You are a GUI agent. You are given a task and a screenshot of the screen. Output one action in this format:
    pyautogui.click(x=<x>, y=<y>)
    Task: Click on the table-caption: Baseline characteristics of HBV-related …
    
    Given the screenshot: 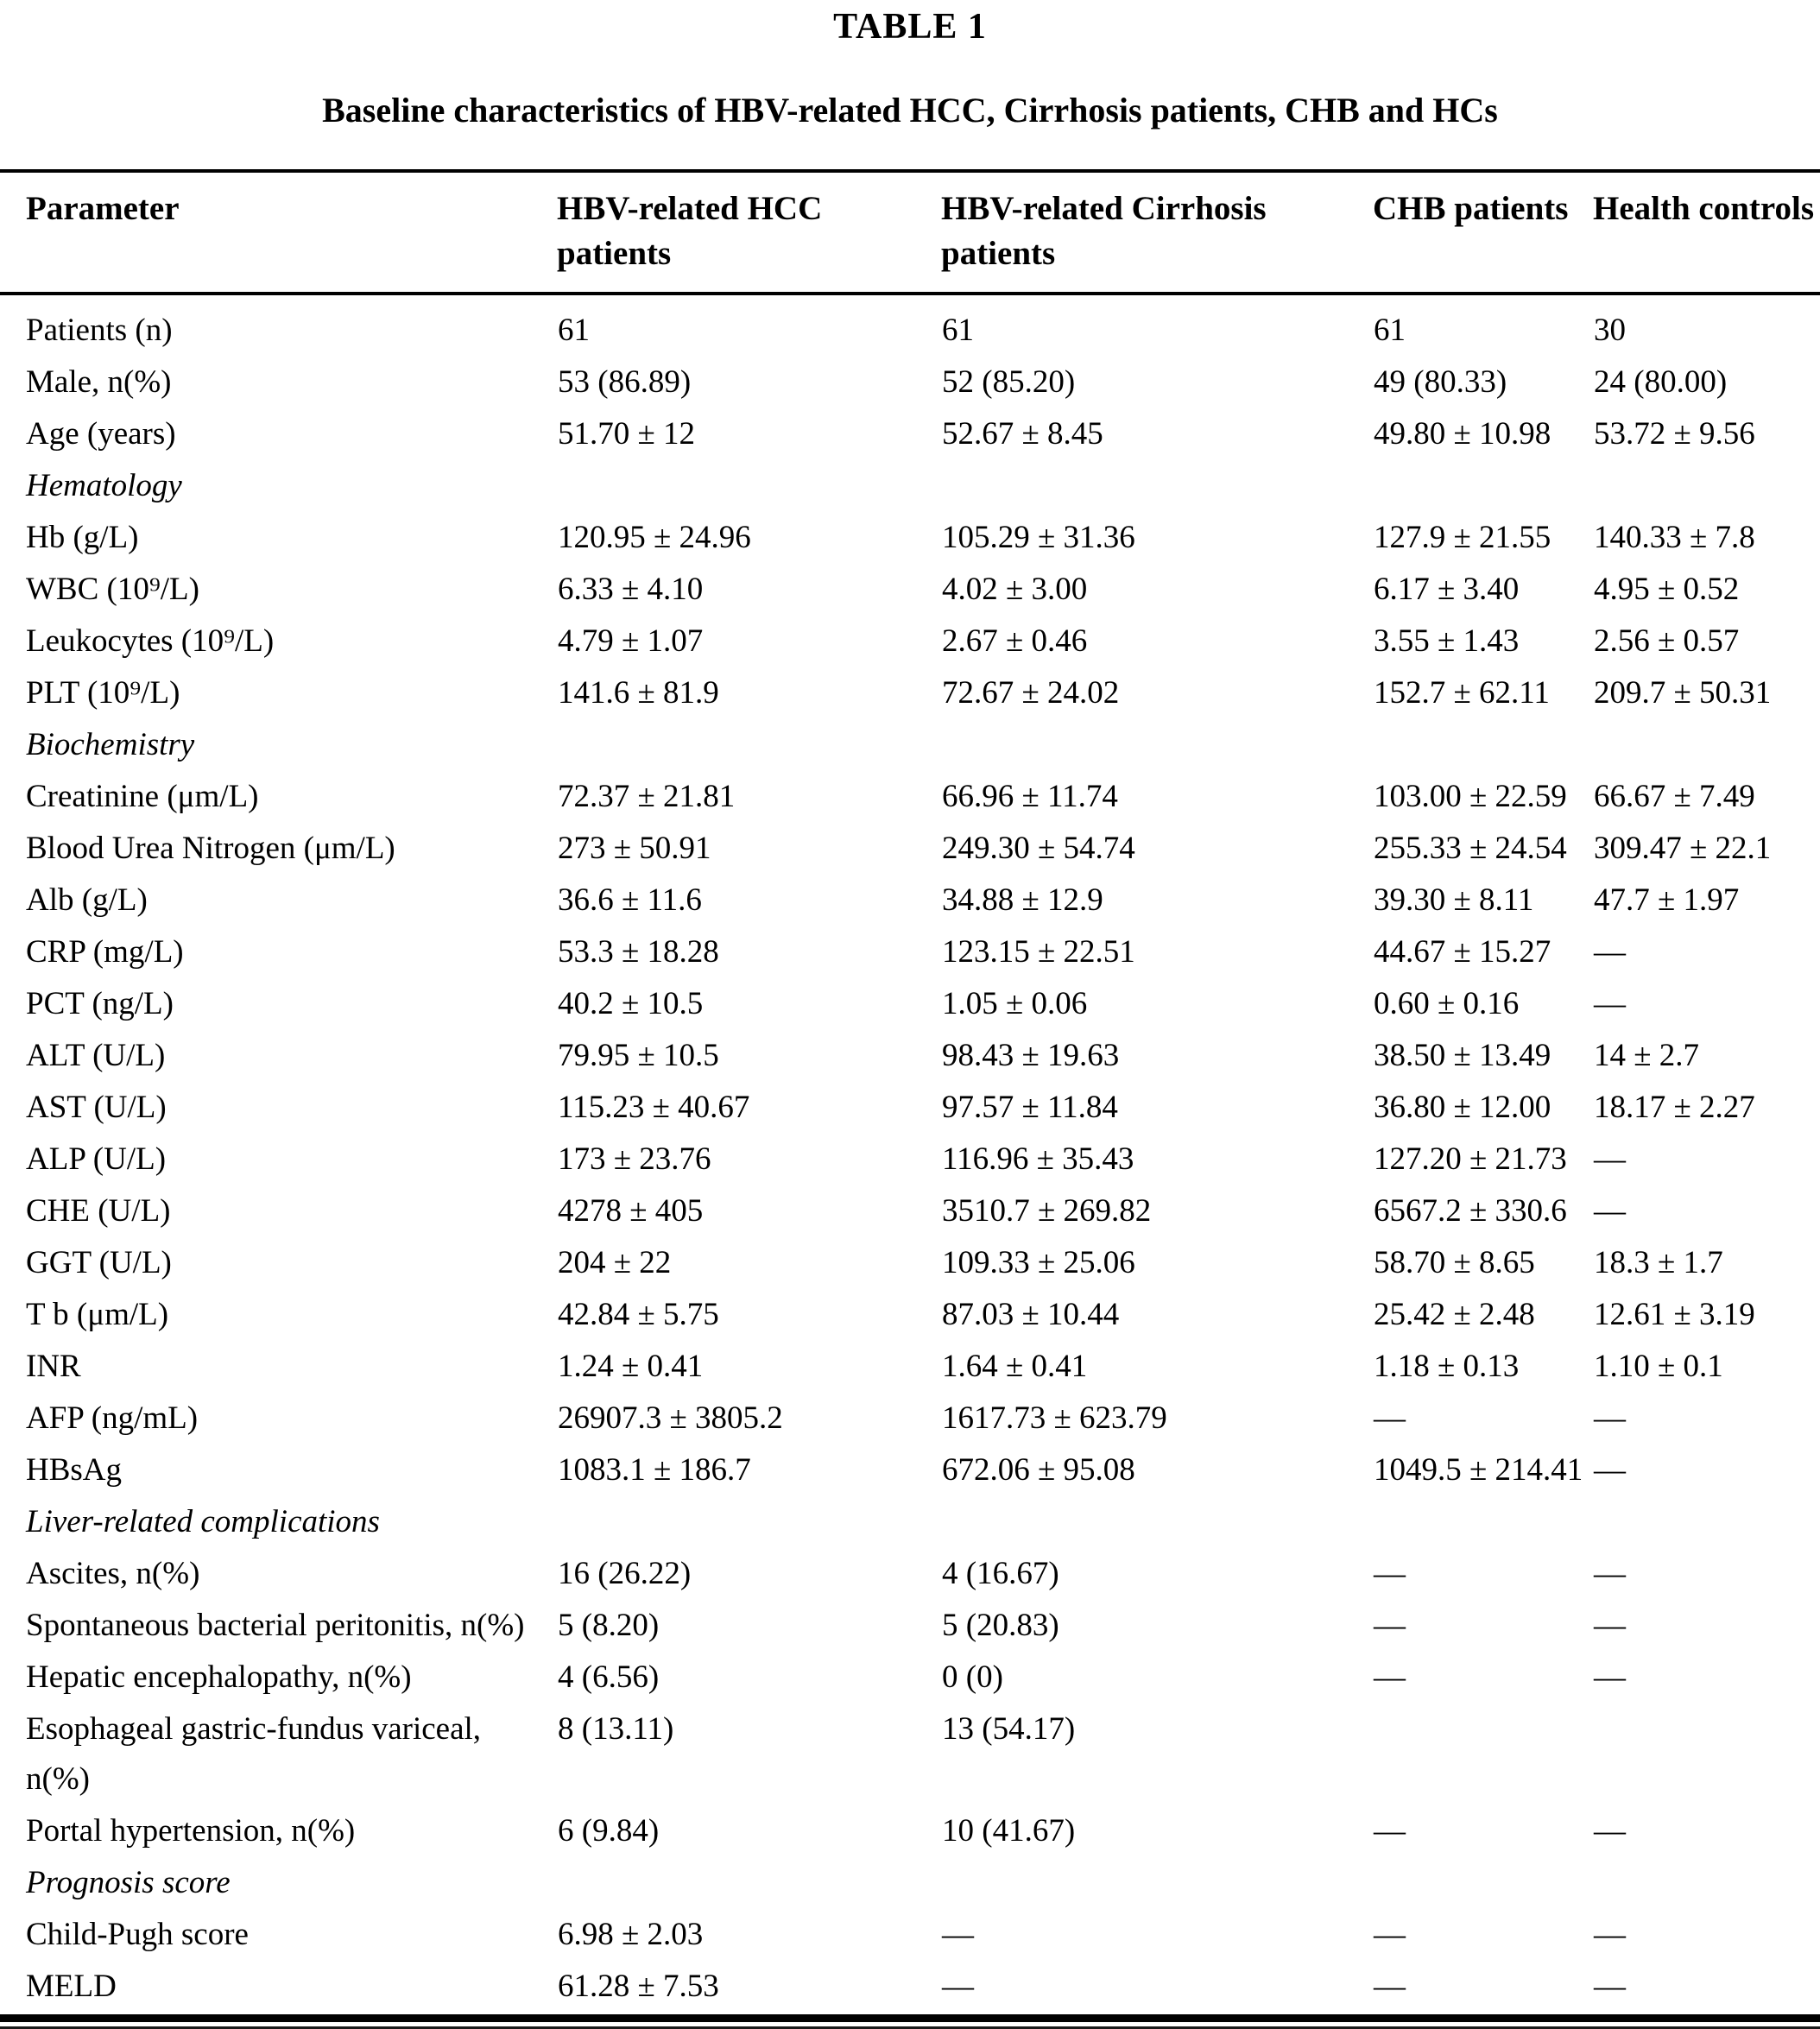 What is the action you would take?
    pyautogui.click(x=910, y=110)
    